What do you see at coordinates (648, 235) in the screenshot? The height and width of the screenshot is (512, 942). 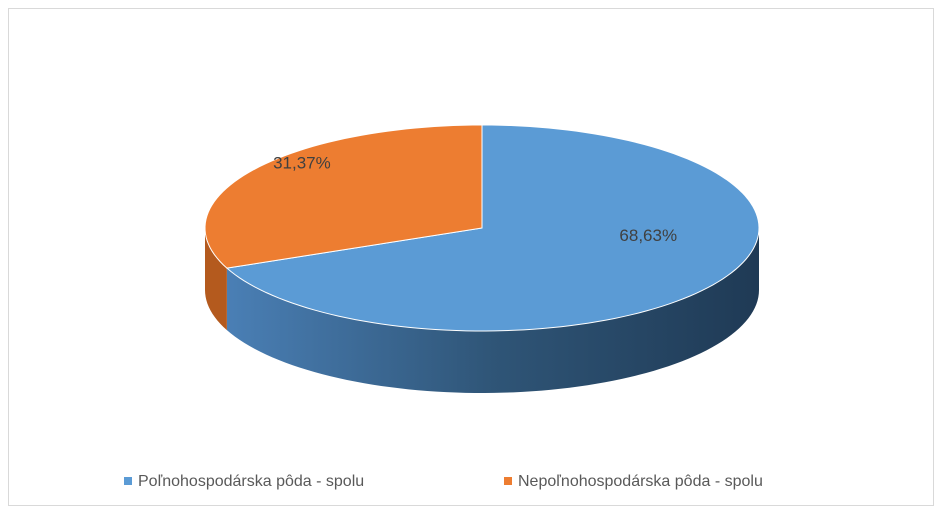 I see `data-label: 68,63%` at bounding box center [648, 235].